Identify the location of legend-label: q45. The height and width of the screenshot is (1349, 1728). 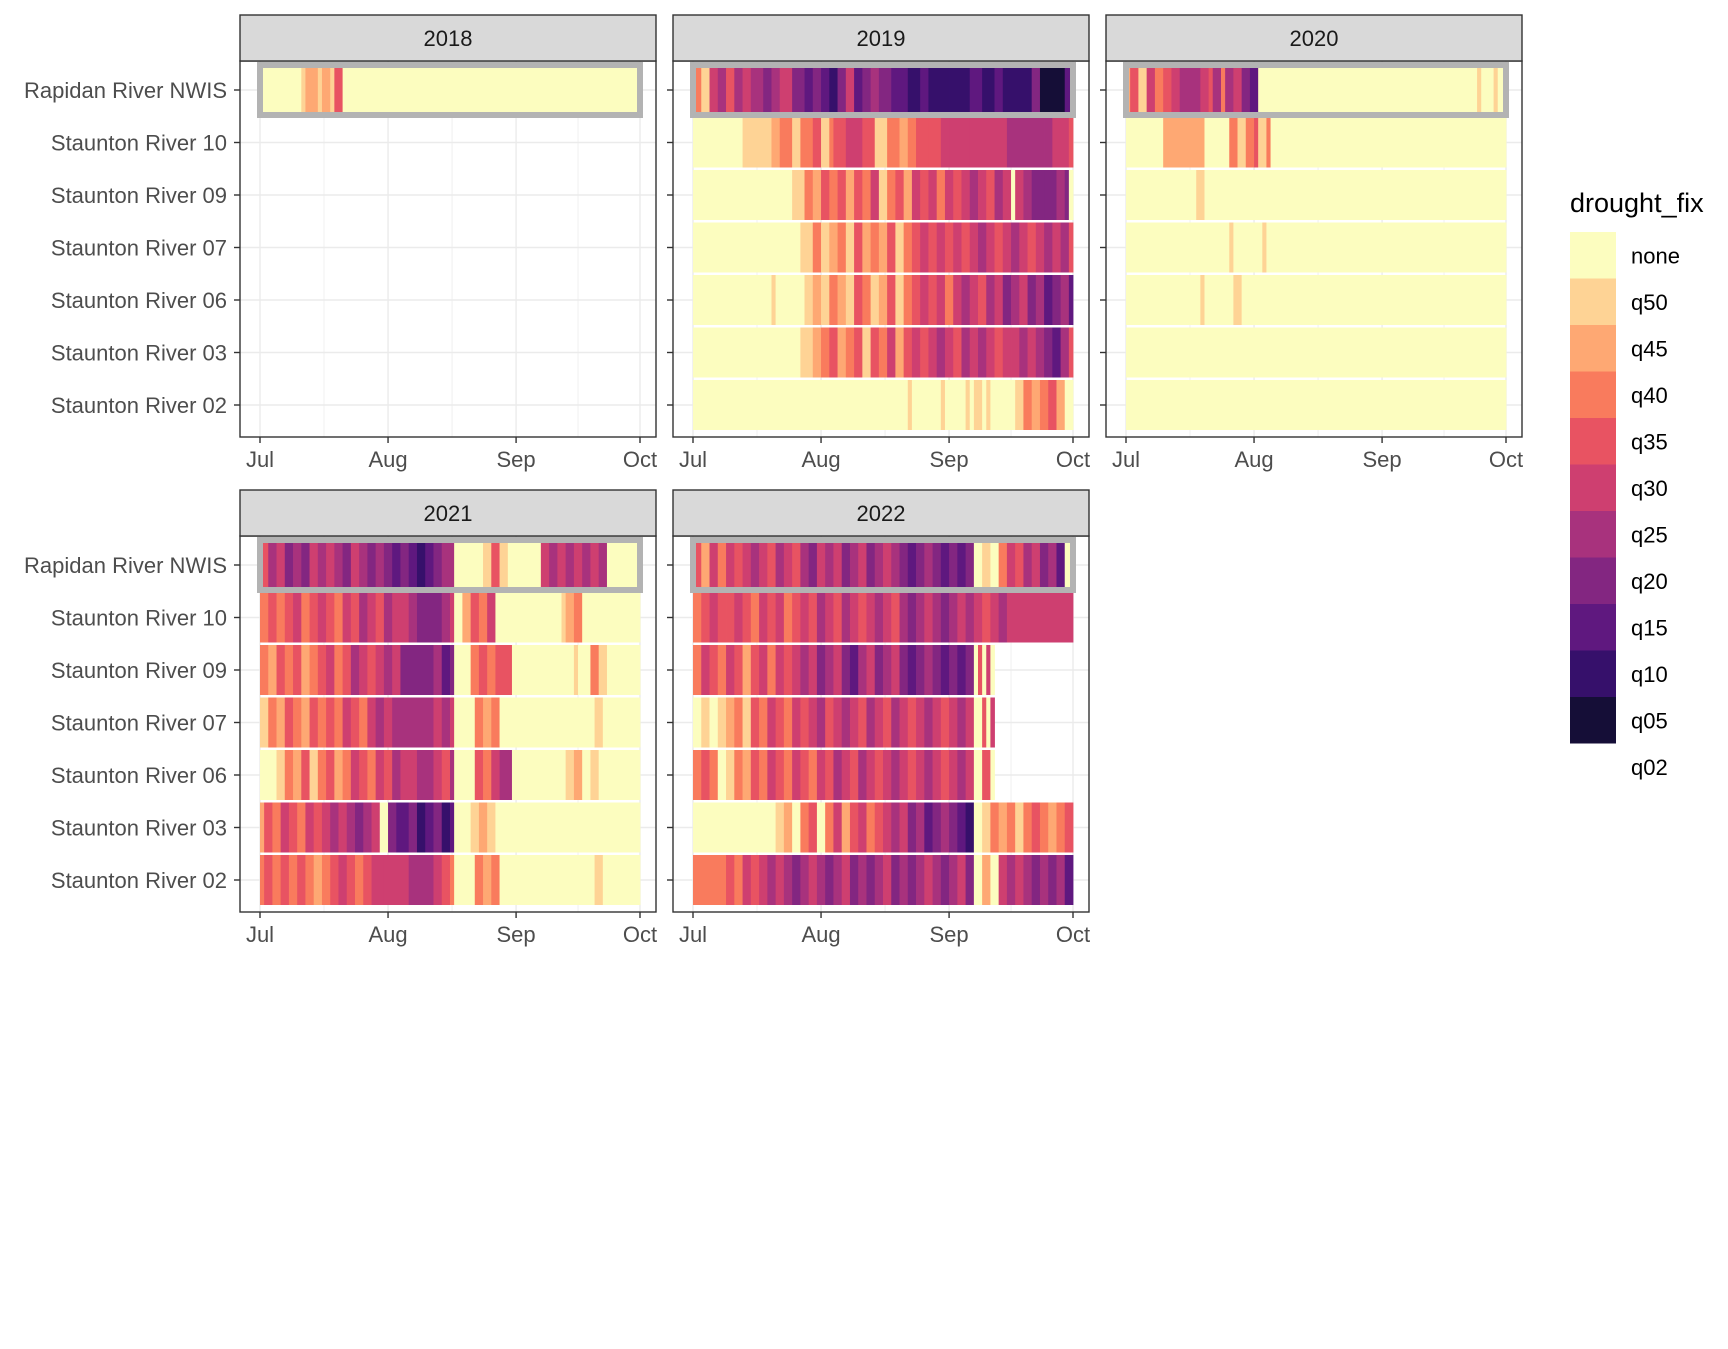
(1649, 348).